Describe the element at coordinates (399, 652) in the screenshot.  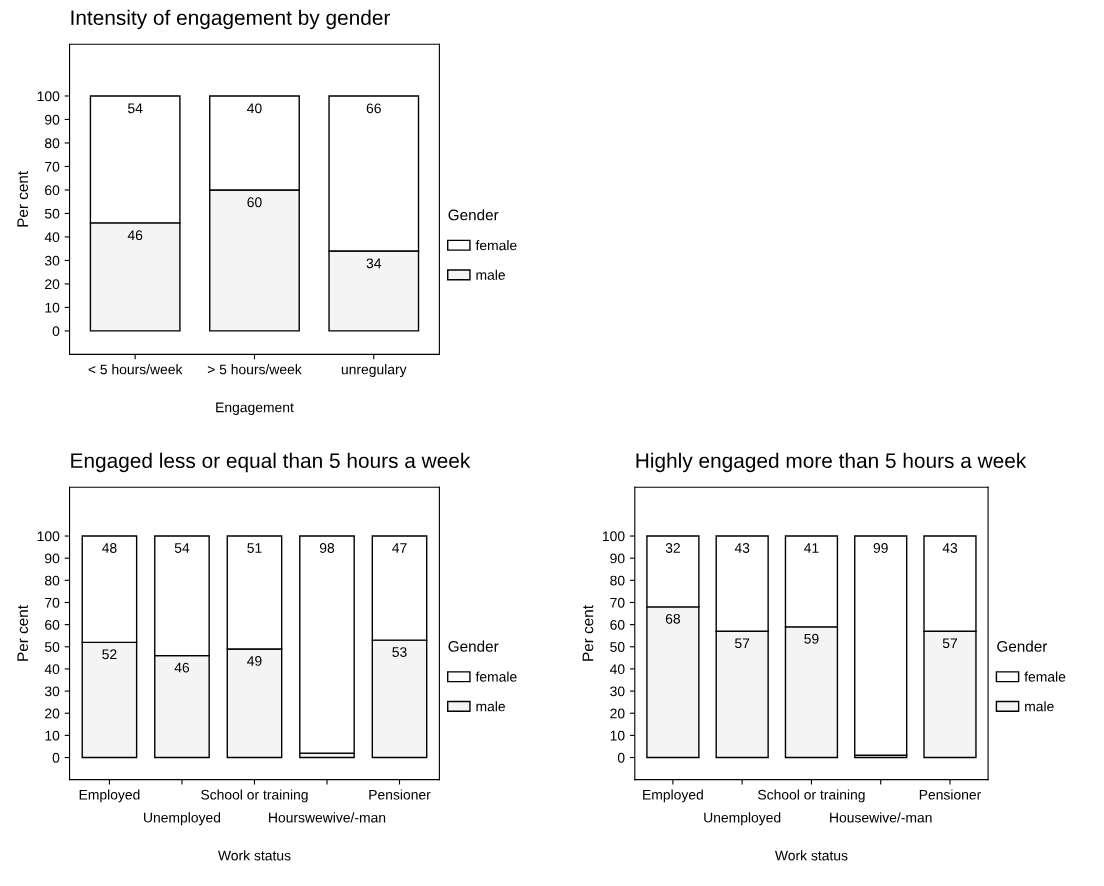
I see `data-label: 53` at that location.